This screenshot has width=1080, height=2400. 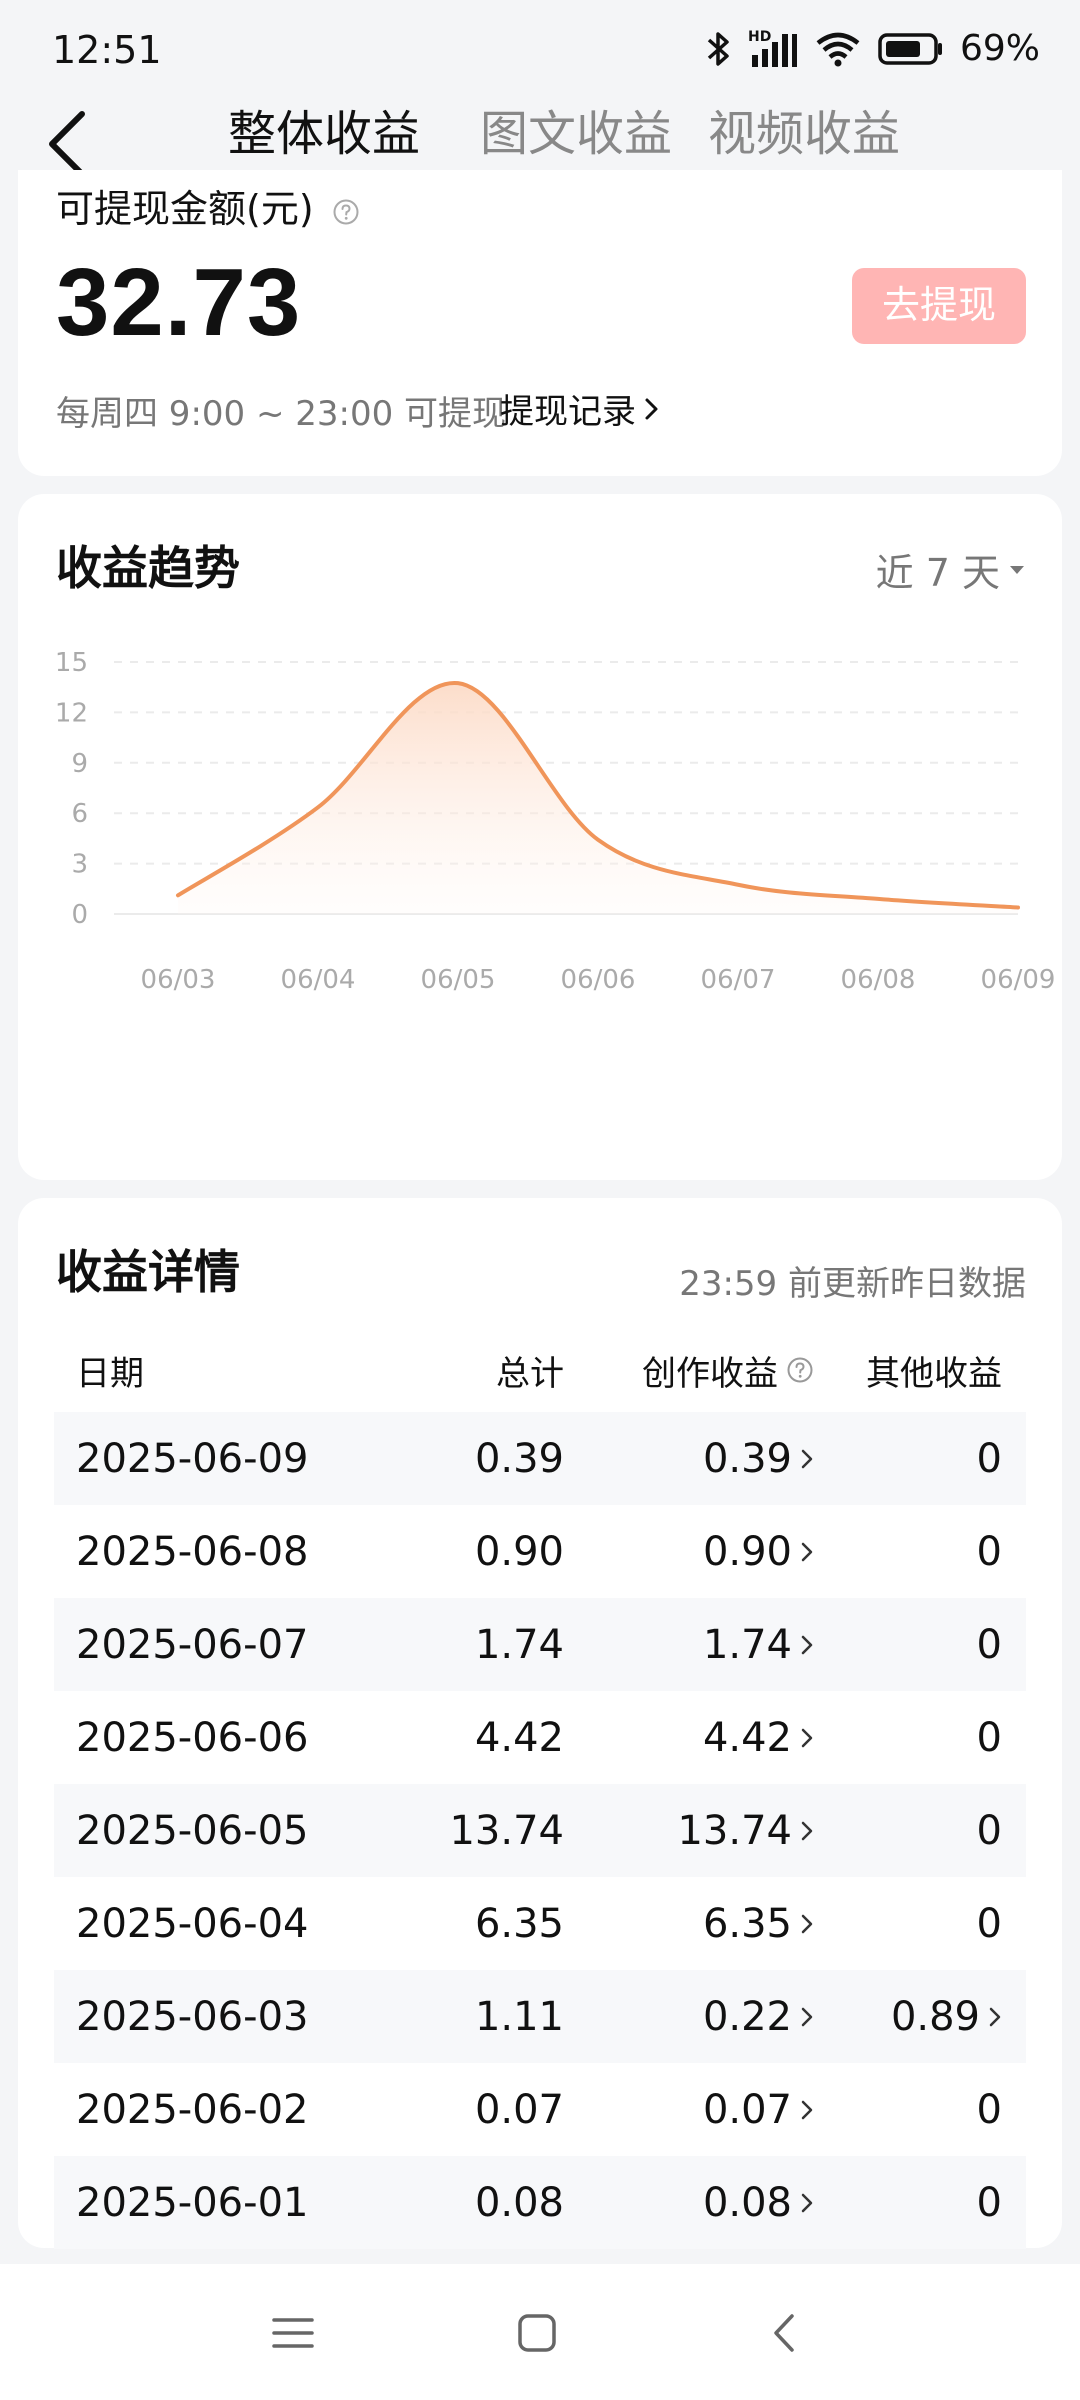 I want to click on row-date: 2025-06-09, so click(x=192, y=1458).